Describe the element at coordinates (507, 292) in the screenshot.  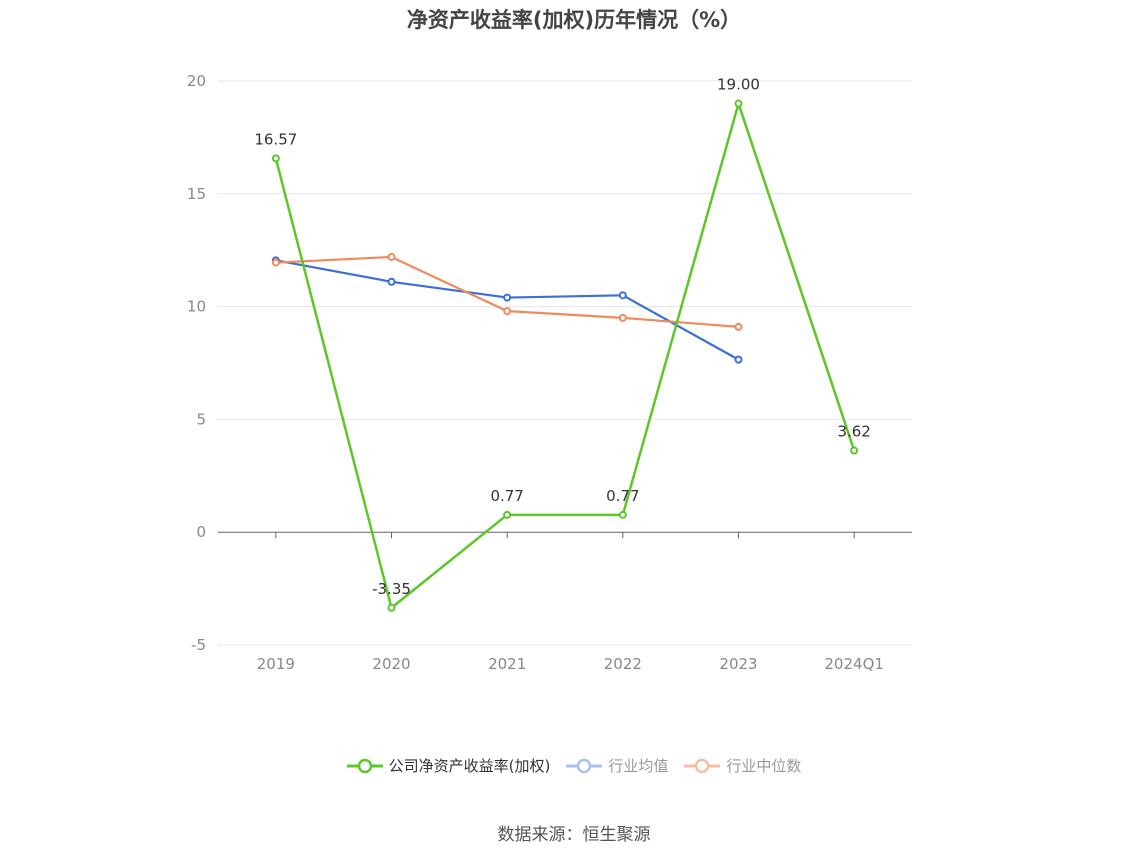
I see `series-line` at that location.